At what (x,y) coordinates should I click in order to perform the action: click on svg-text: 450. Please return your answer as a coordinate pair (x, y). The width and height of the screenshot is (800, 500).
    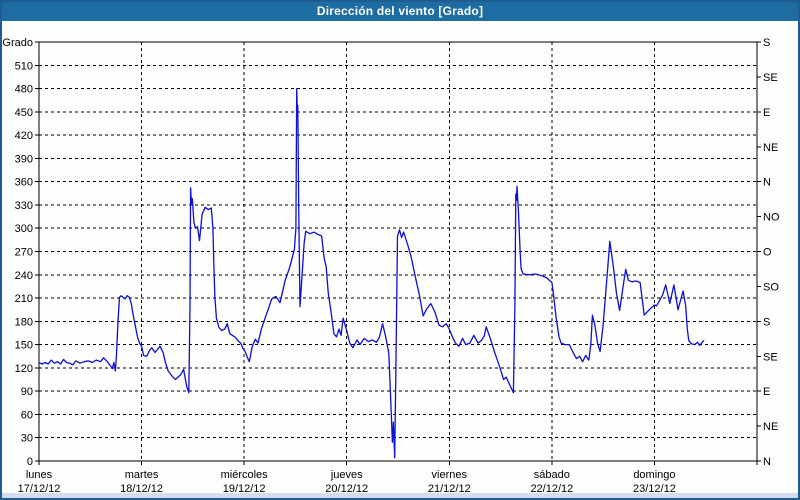
    Looking at the image, I should click on (24, 113).